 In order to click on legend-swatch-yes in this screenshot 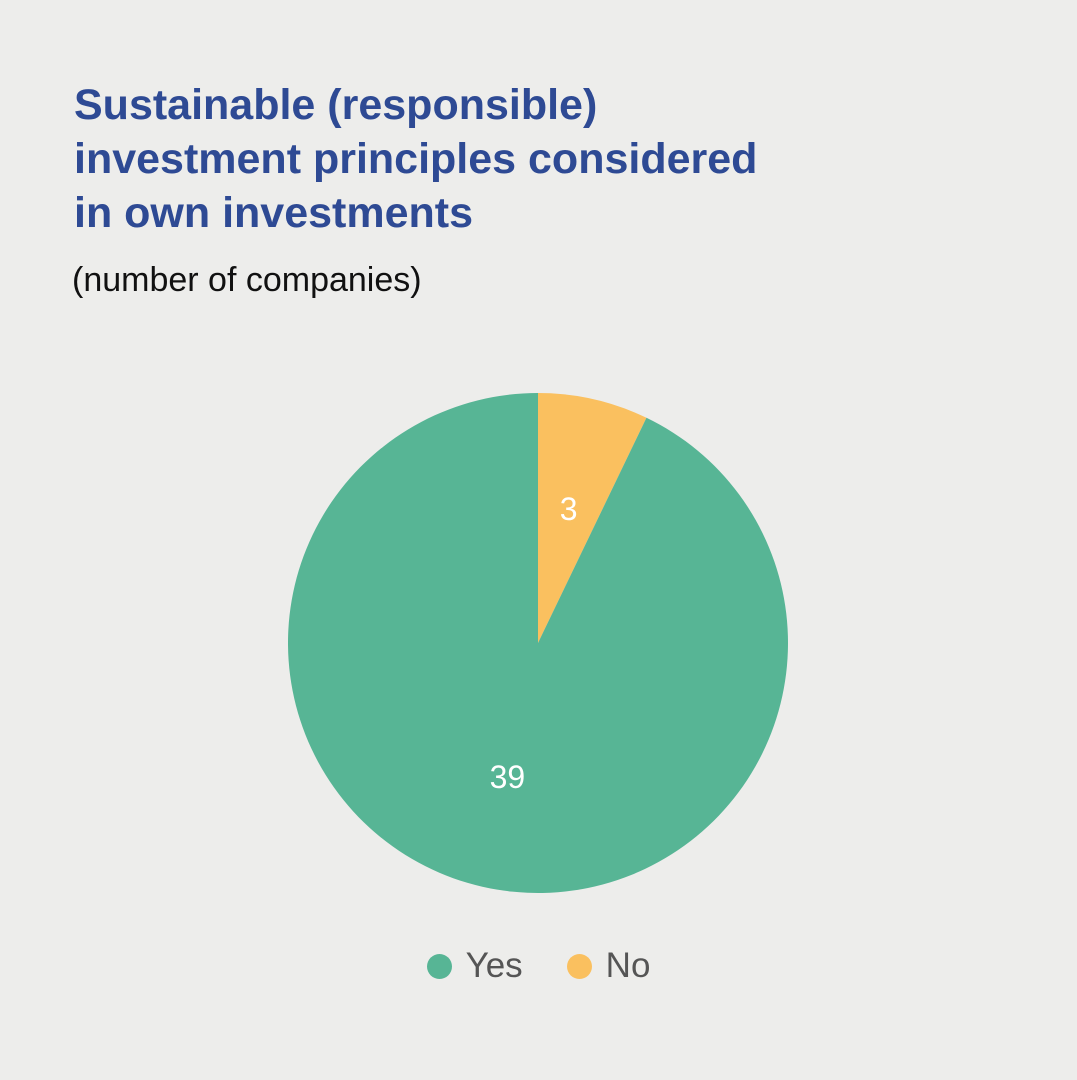, I will do `click(439, 966)`.